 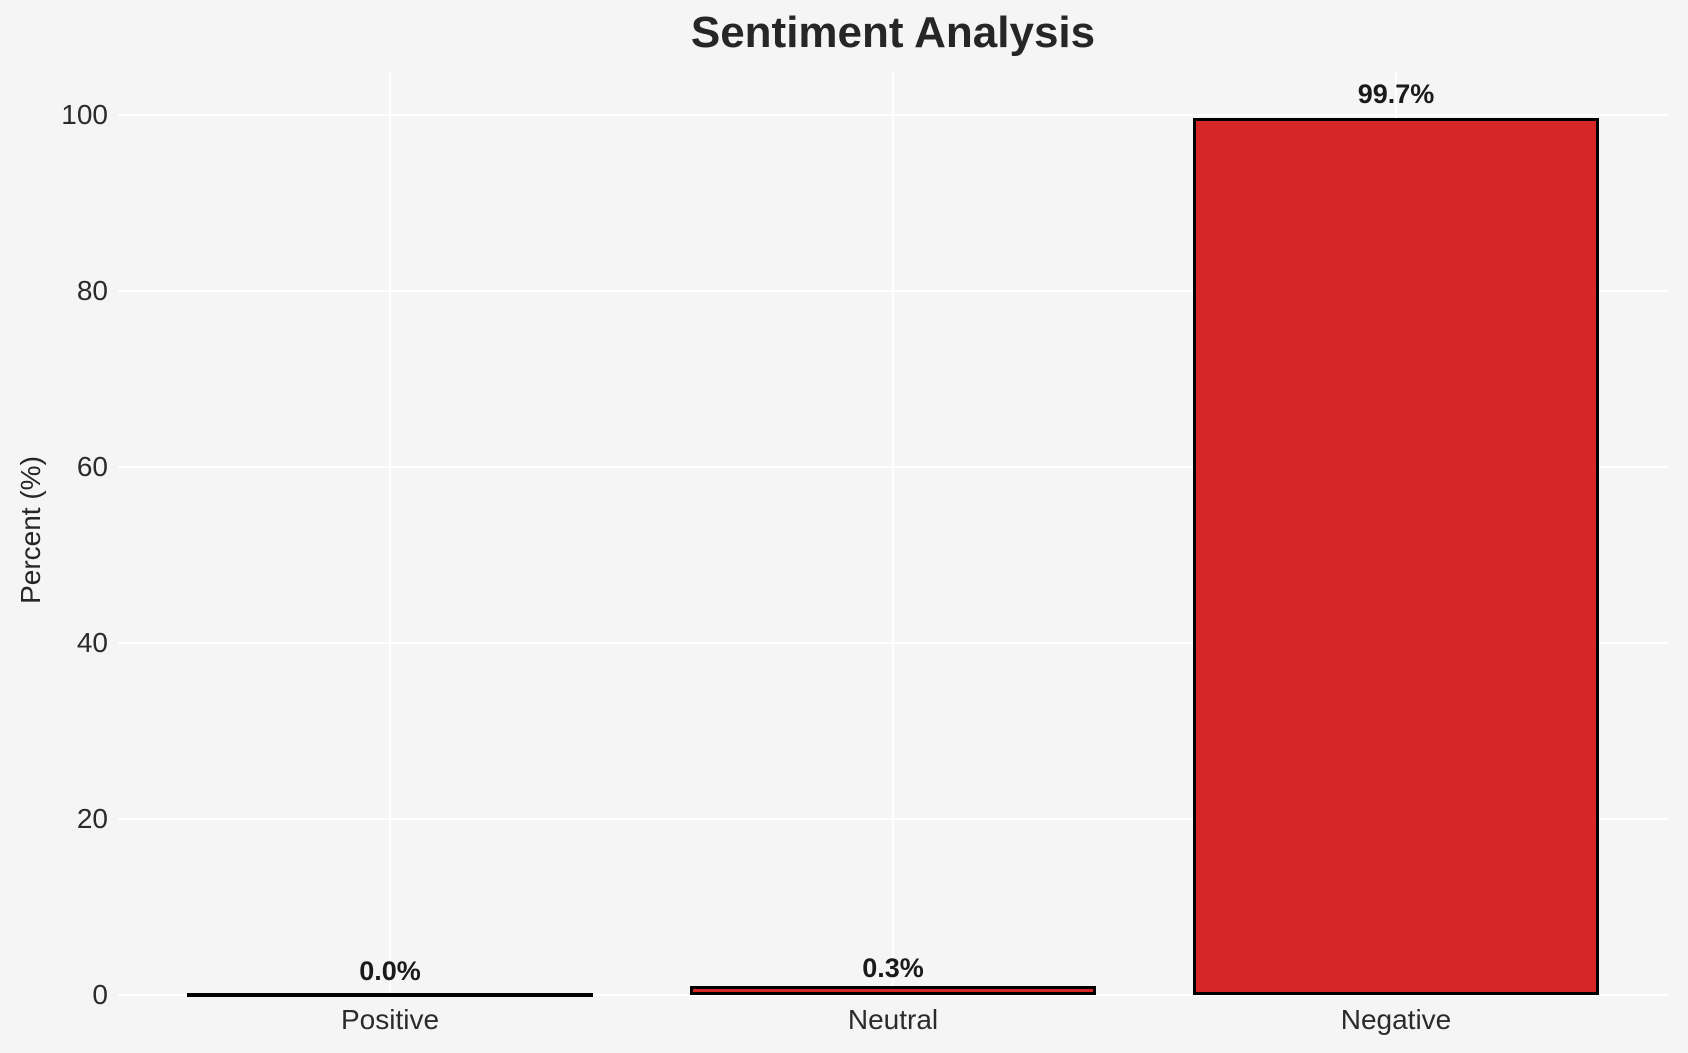 I want to click on chart-title: Sentiment Analysis, so click(x=893, y=32).